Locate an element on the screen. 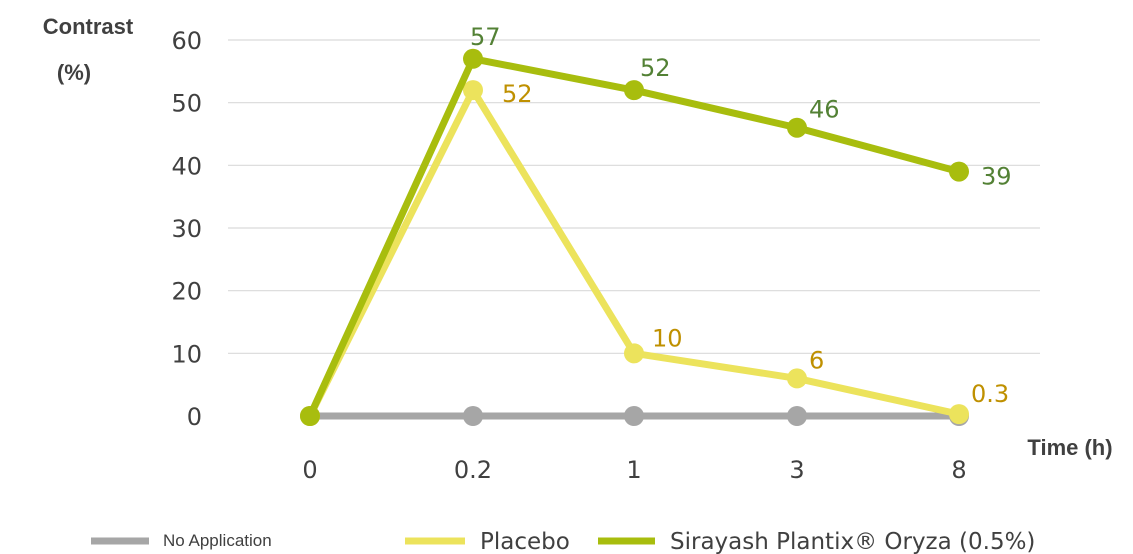 This screenshot has width=1133, height=554. y-tick-labels: 0 10 20 30 40 50 60 is located at coordinates (186, 229).